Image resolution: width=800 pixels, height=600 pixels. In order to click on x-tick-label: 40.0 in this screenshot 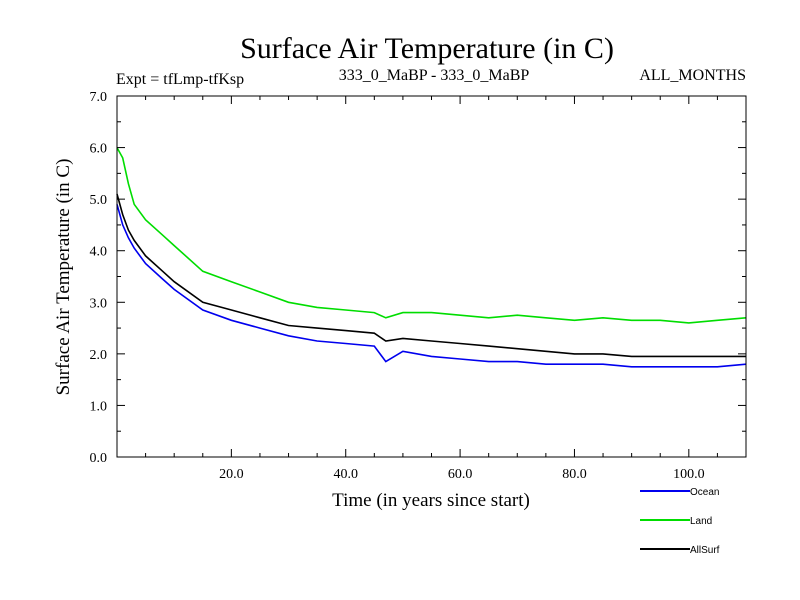, I will do `click(345, 474)`.